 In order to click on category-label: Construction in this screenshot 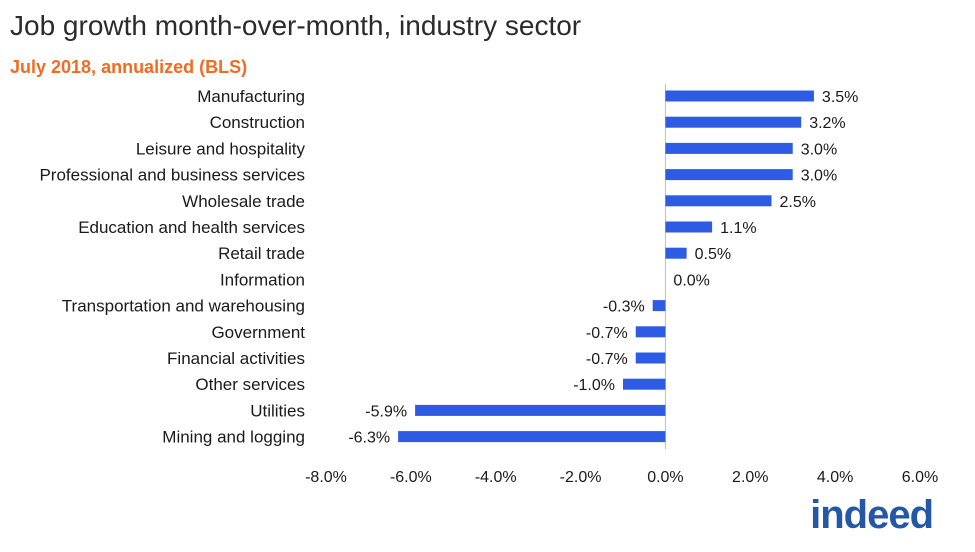, I will do `click(257, 122)`.